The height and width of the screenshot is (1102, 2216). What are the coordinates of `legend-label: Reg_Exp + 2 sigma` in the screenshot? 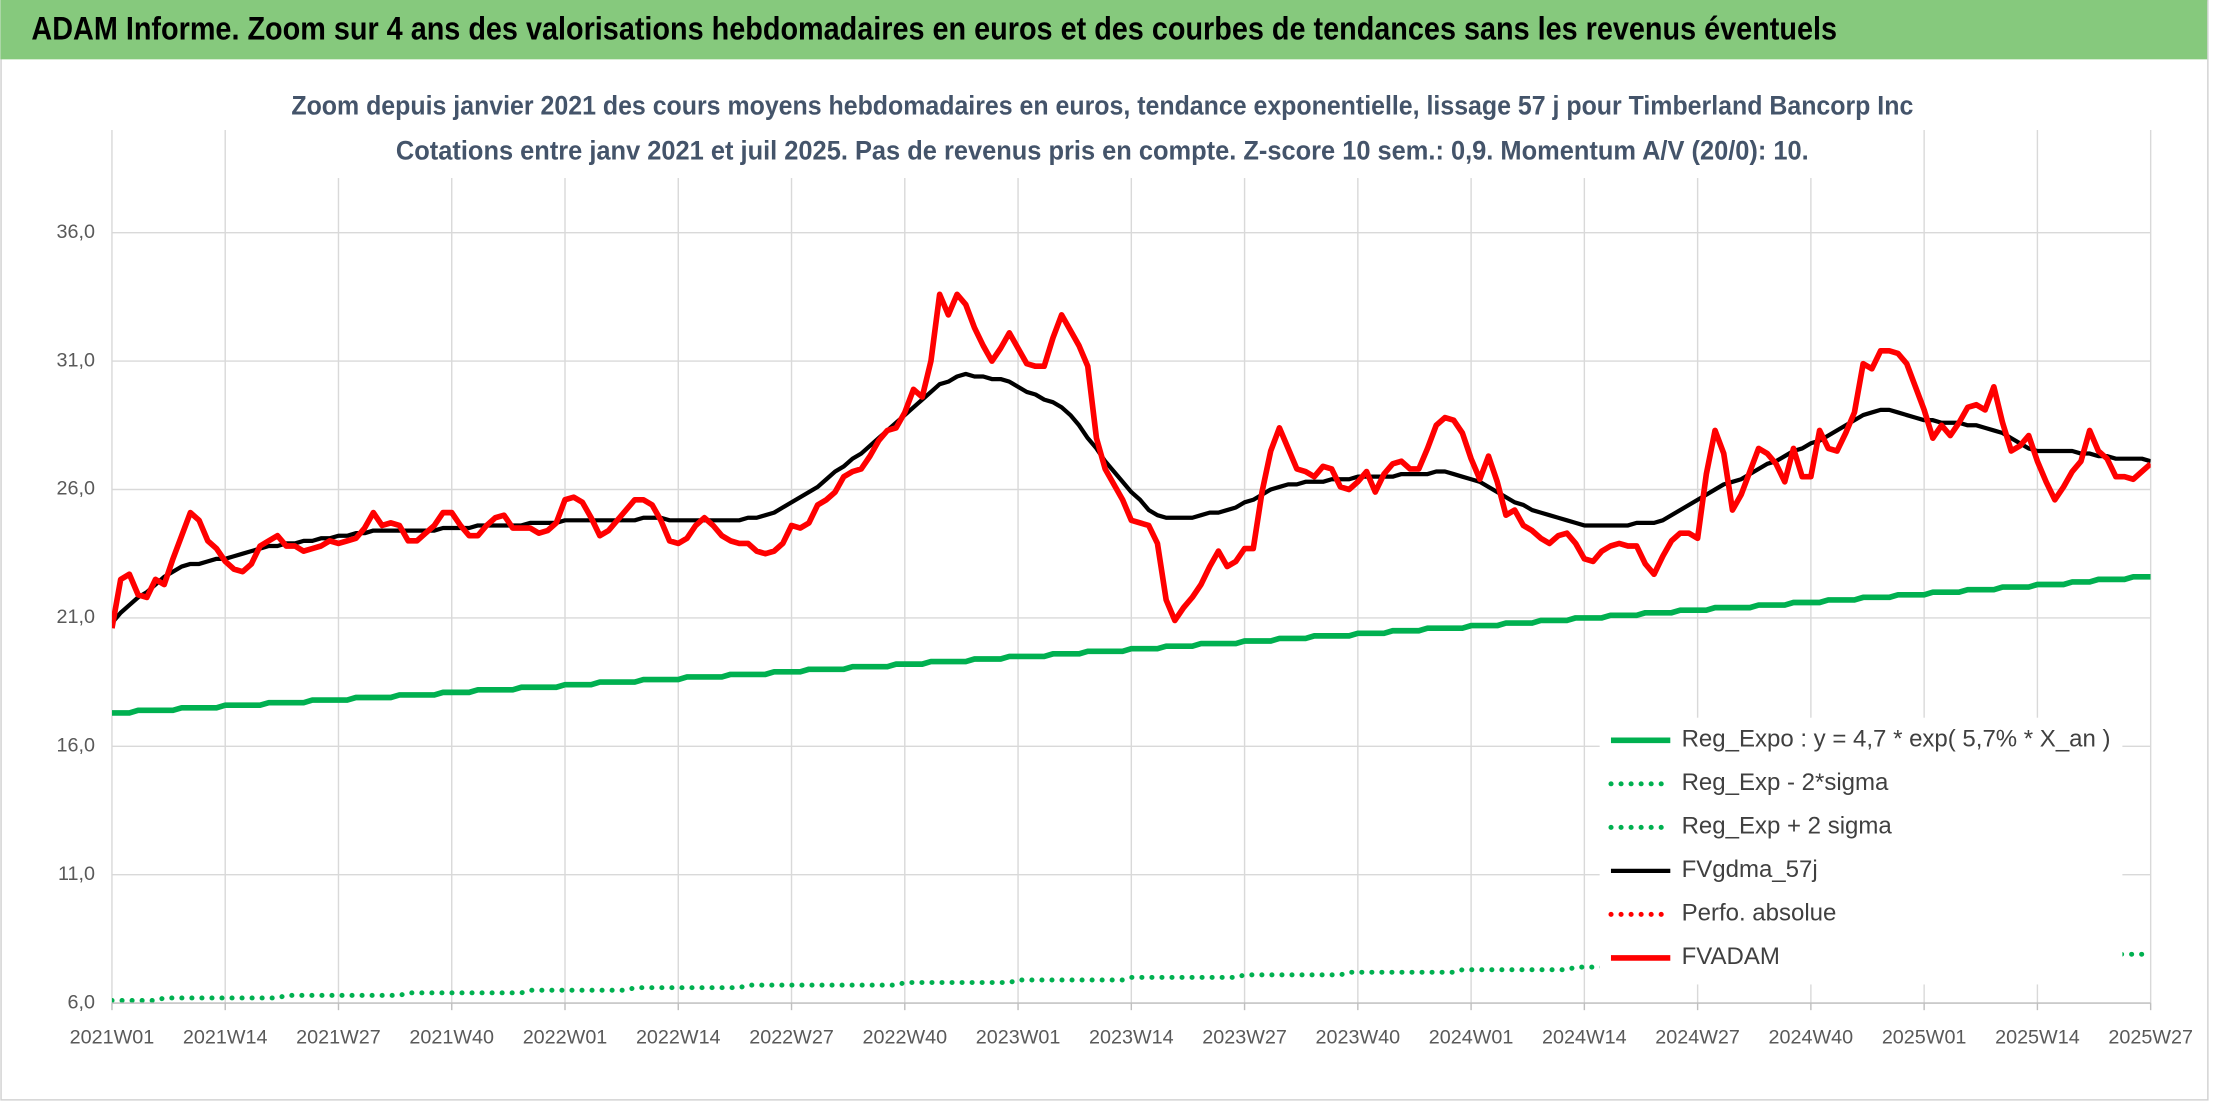 It's located at (1787, 826).